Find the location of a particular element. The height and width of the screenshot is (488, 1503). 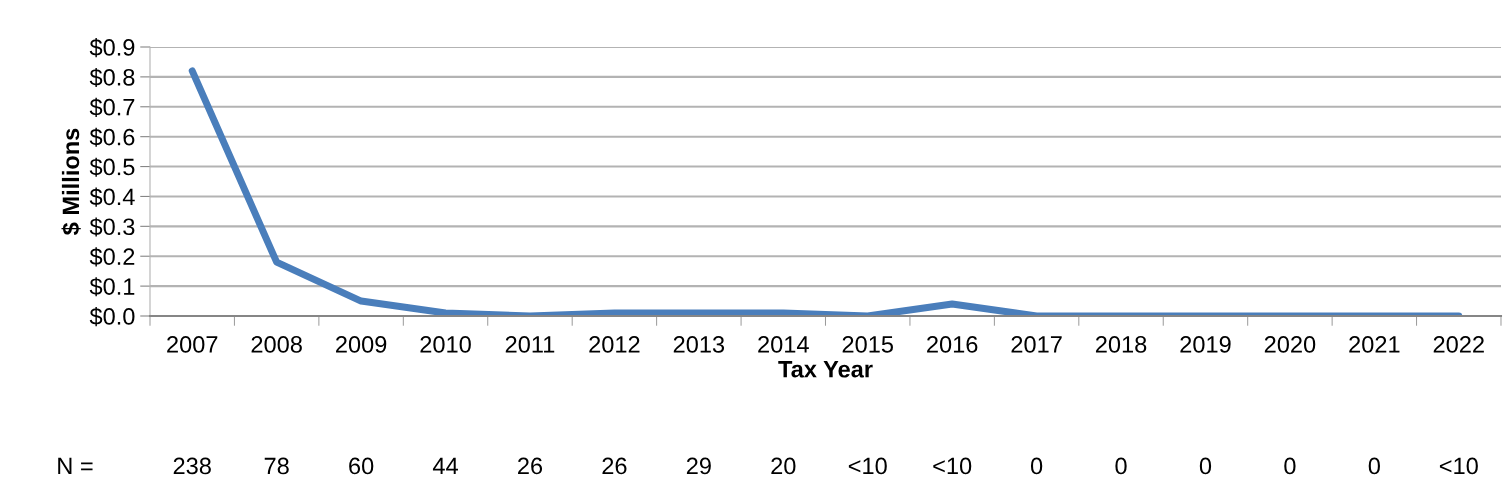

y-axis-title: $ Millions is located at coordinates (71, 181).